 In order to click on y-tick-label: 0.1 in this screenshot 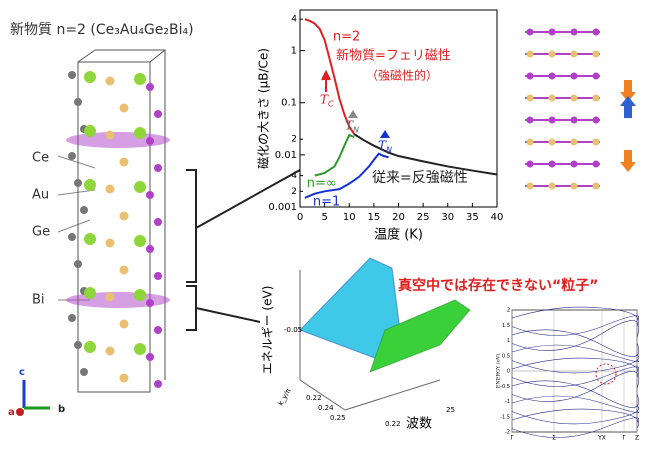, I will do `click(289, 103)`.